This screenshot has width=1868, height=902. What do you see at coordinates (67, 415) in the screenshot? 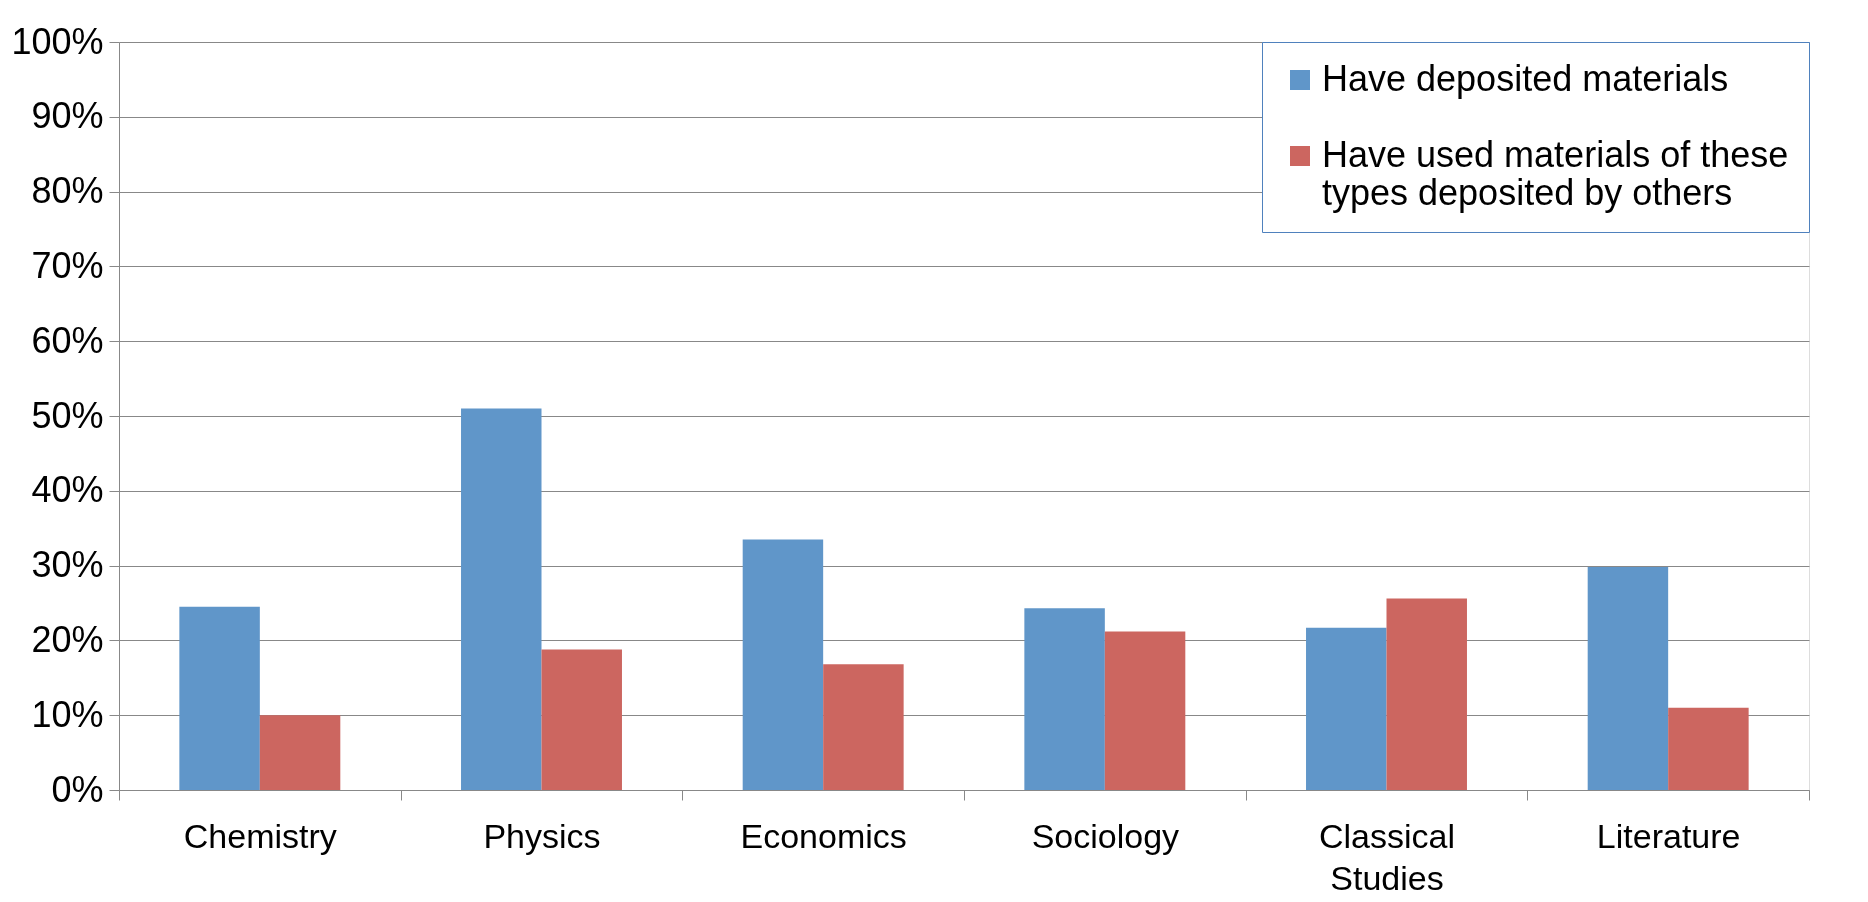
I see `y-tick-label: 50%` at bounding box center [67, 415].